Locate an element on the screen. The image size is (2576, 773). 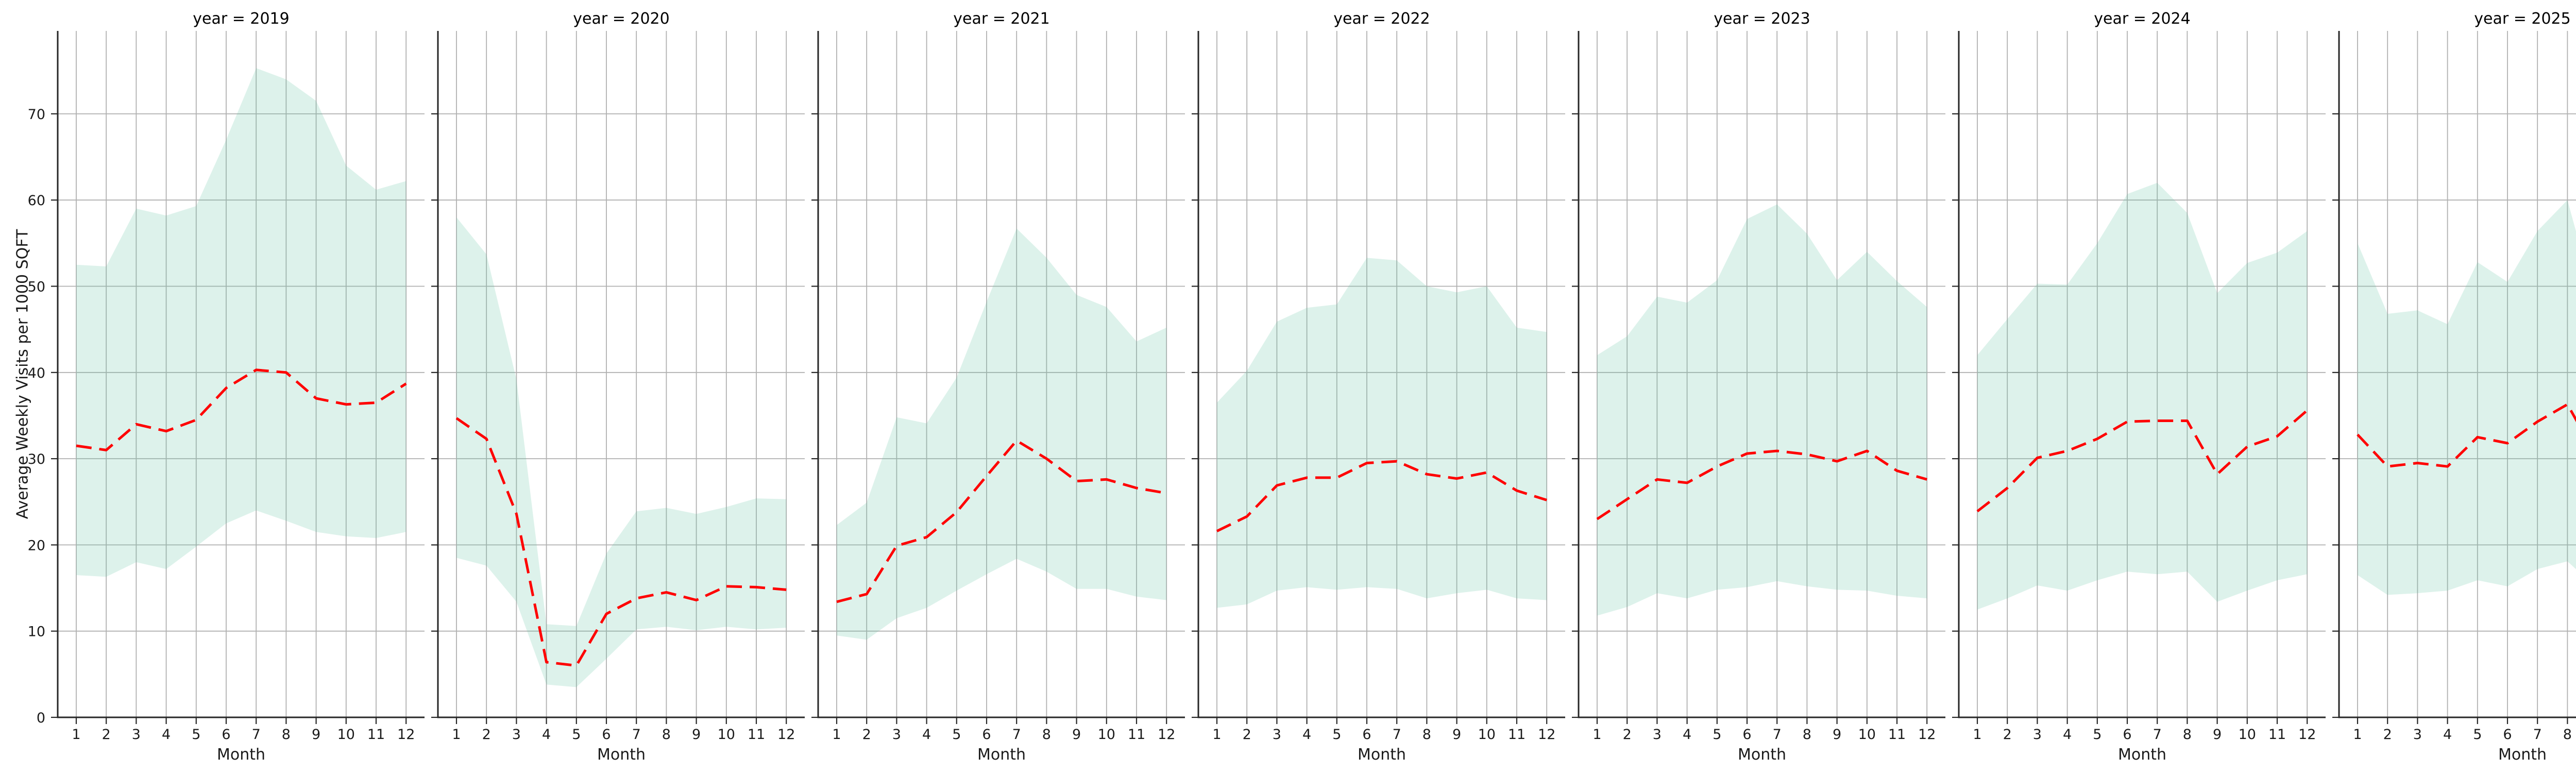
facet-title: year = 2019 is located at coordinates (241, 19).